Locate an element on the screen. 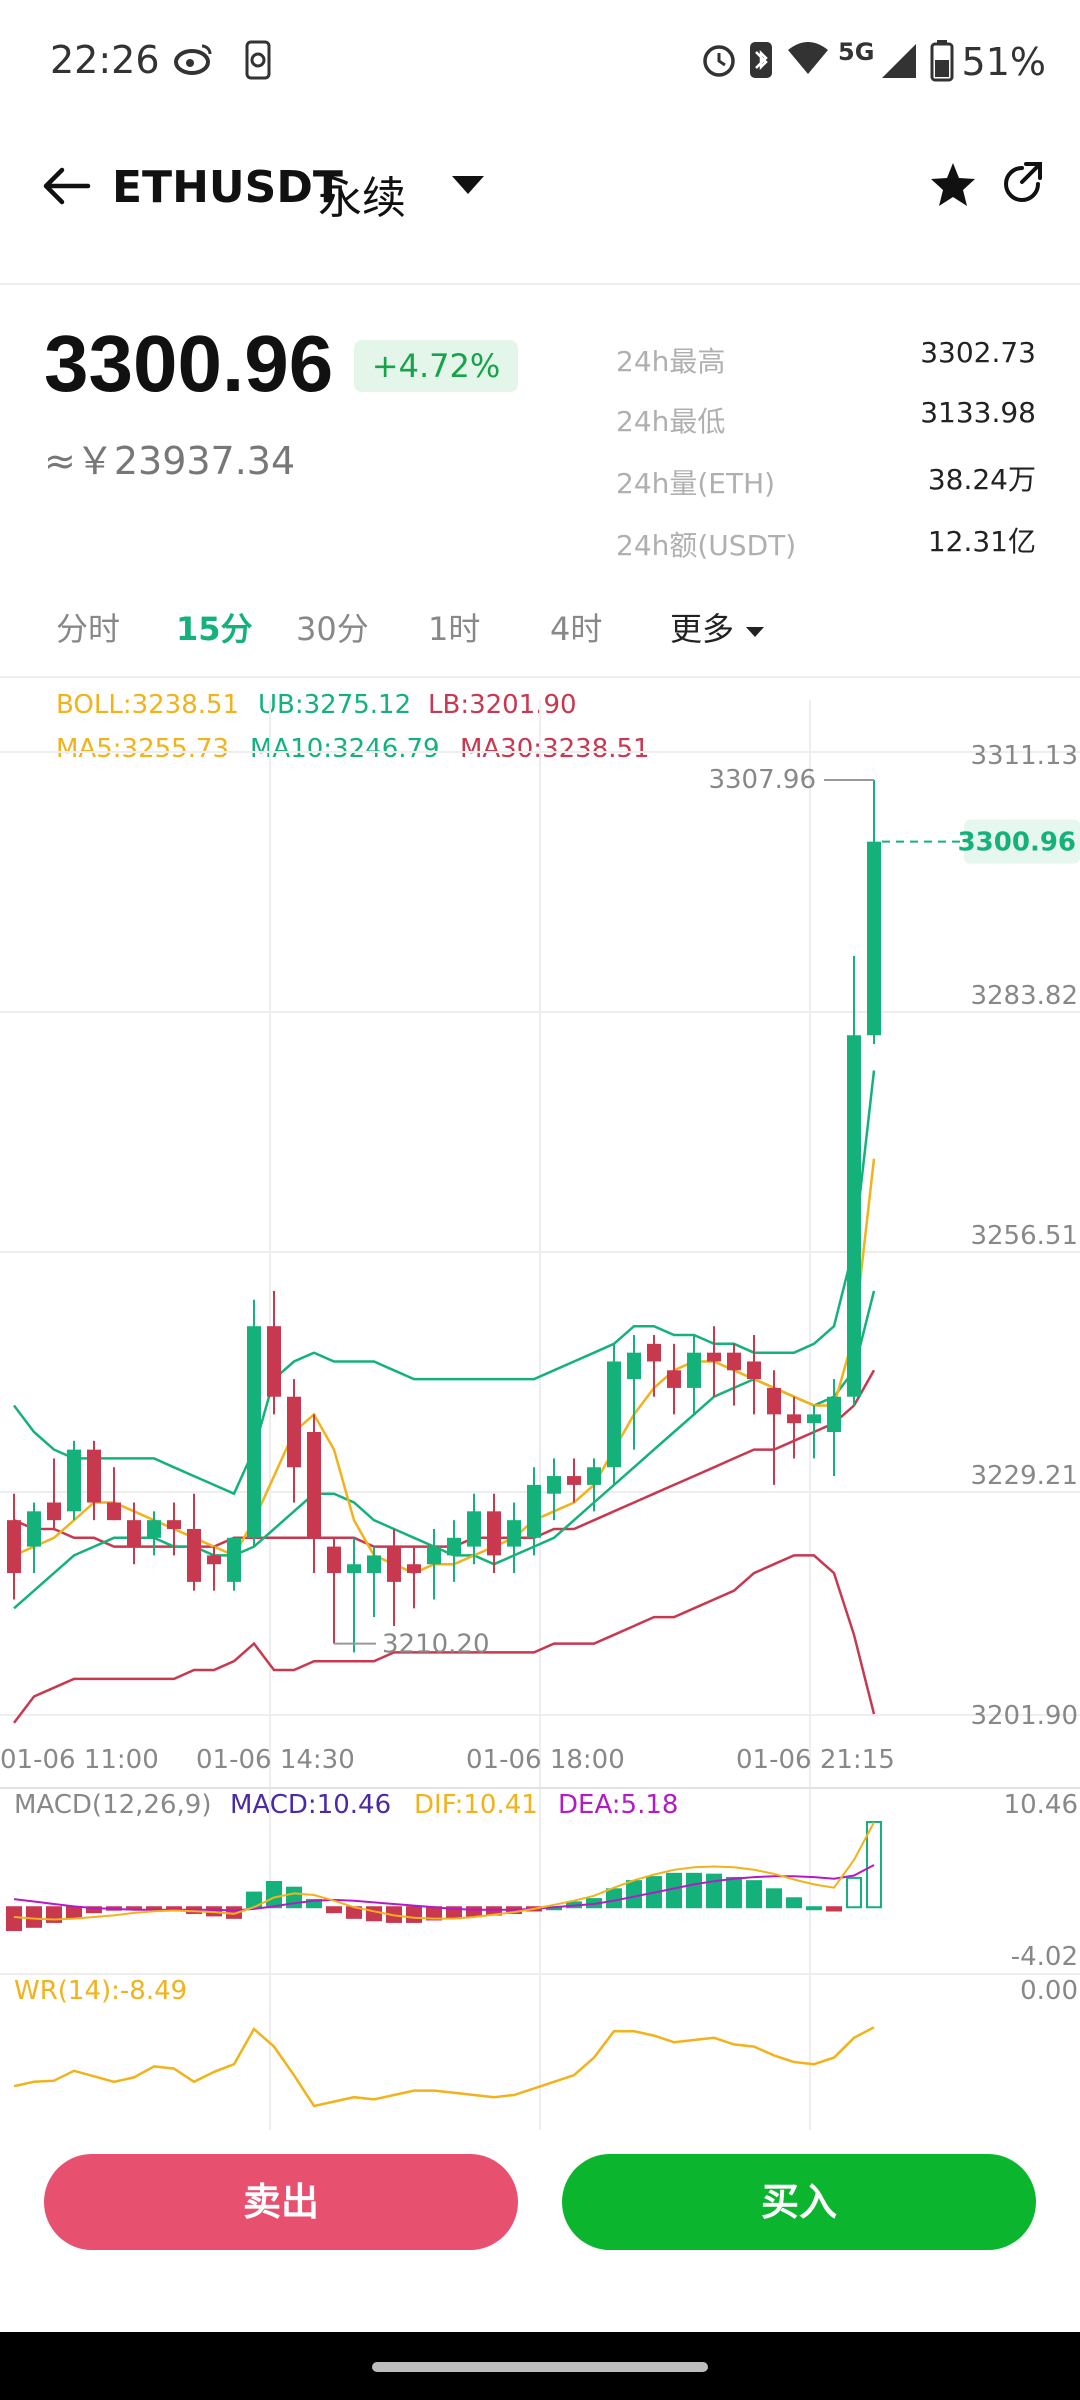 This screenshot has width=1080, height=2400. x-axis-tick-label: 01-06 18:00 is located at coordinates (545, 1760).